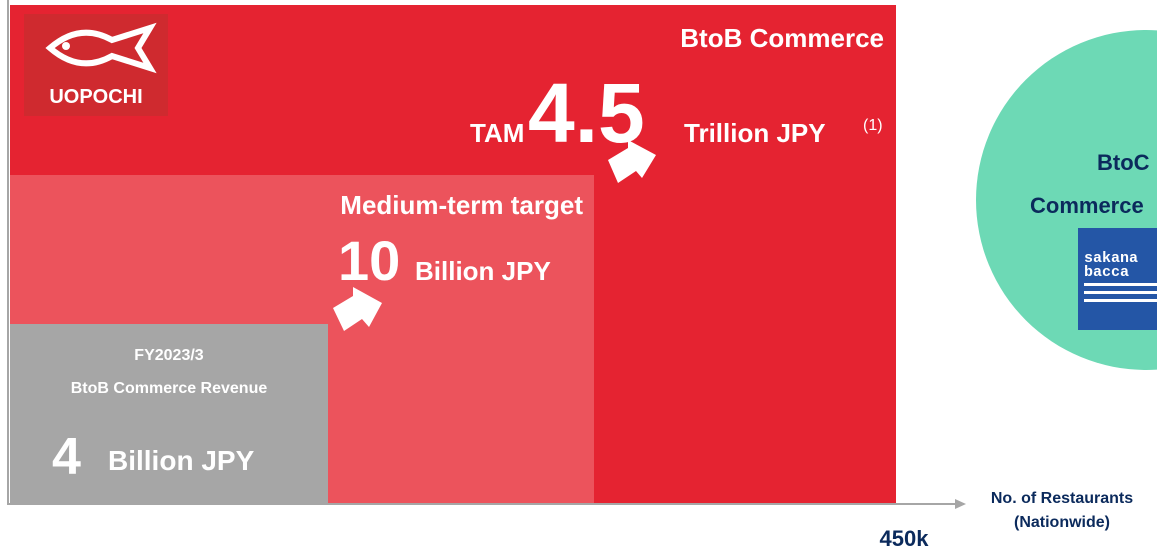 The height and width of the screenshot is (553, 1157). I want to click on axis-label: (Nationwide), so click(1062, 522).